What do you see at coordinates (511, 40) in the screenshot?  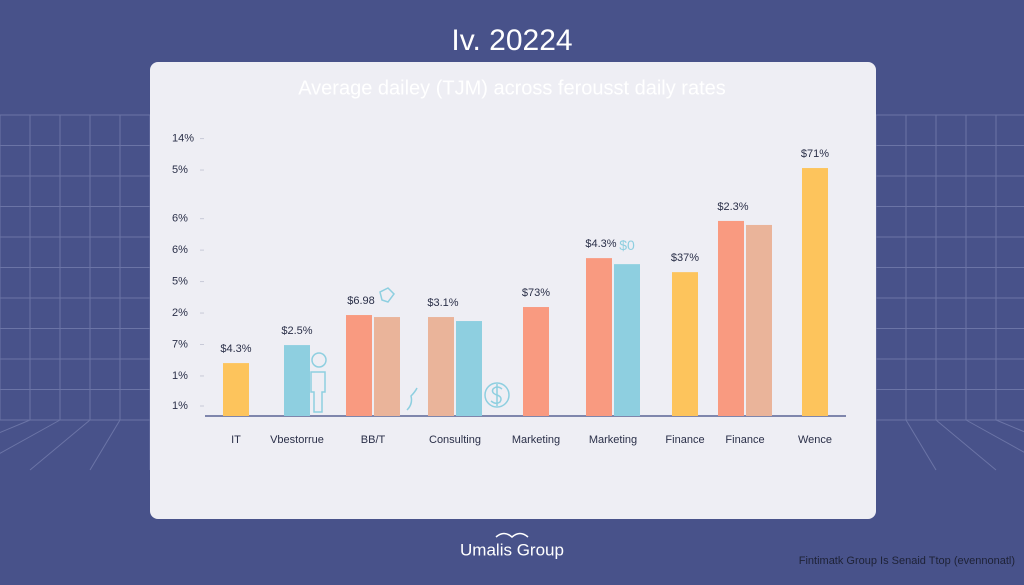 I see `chart-title: Iv. 20224` at bounding box center [511, 40].